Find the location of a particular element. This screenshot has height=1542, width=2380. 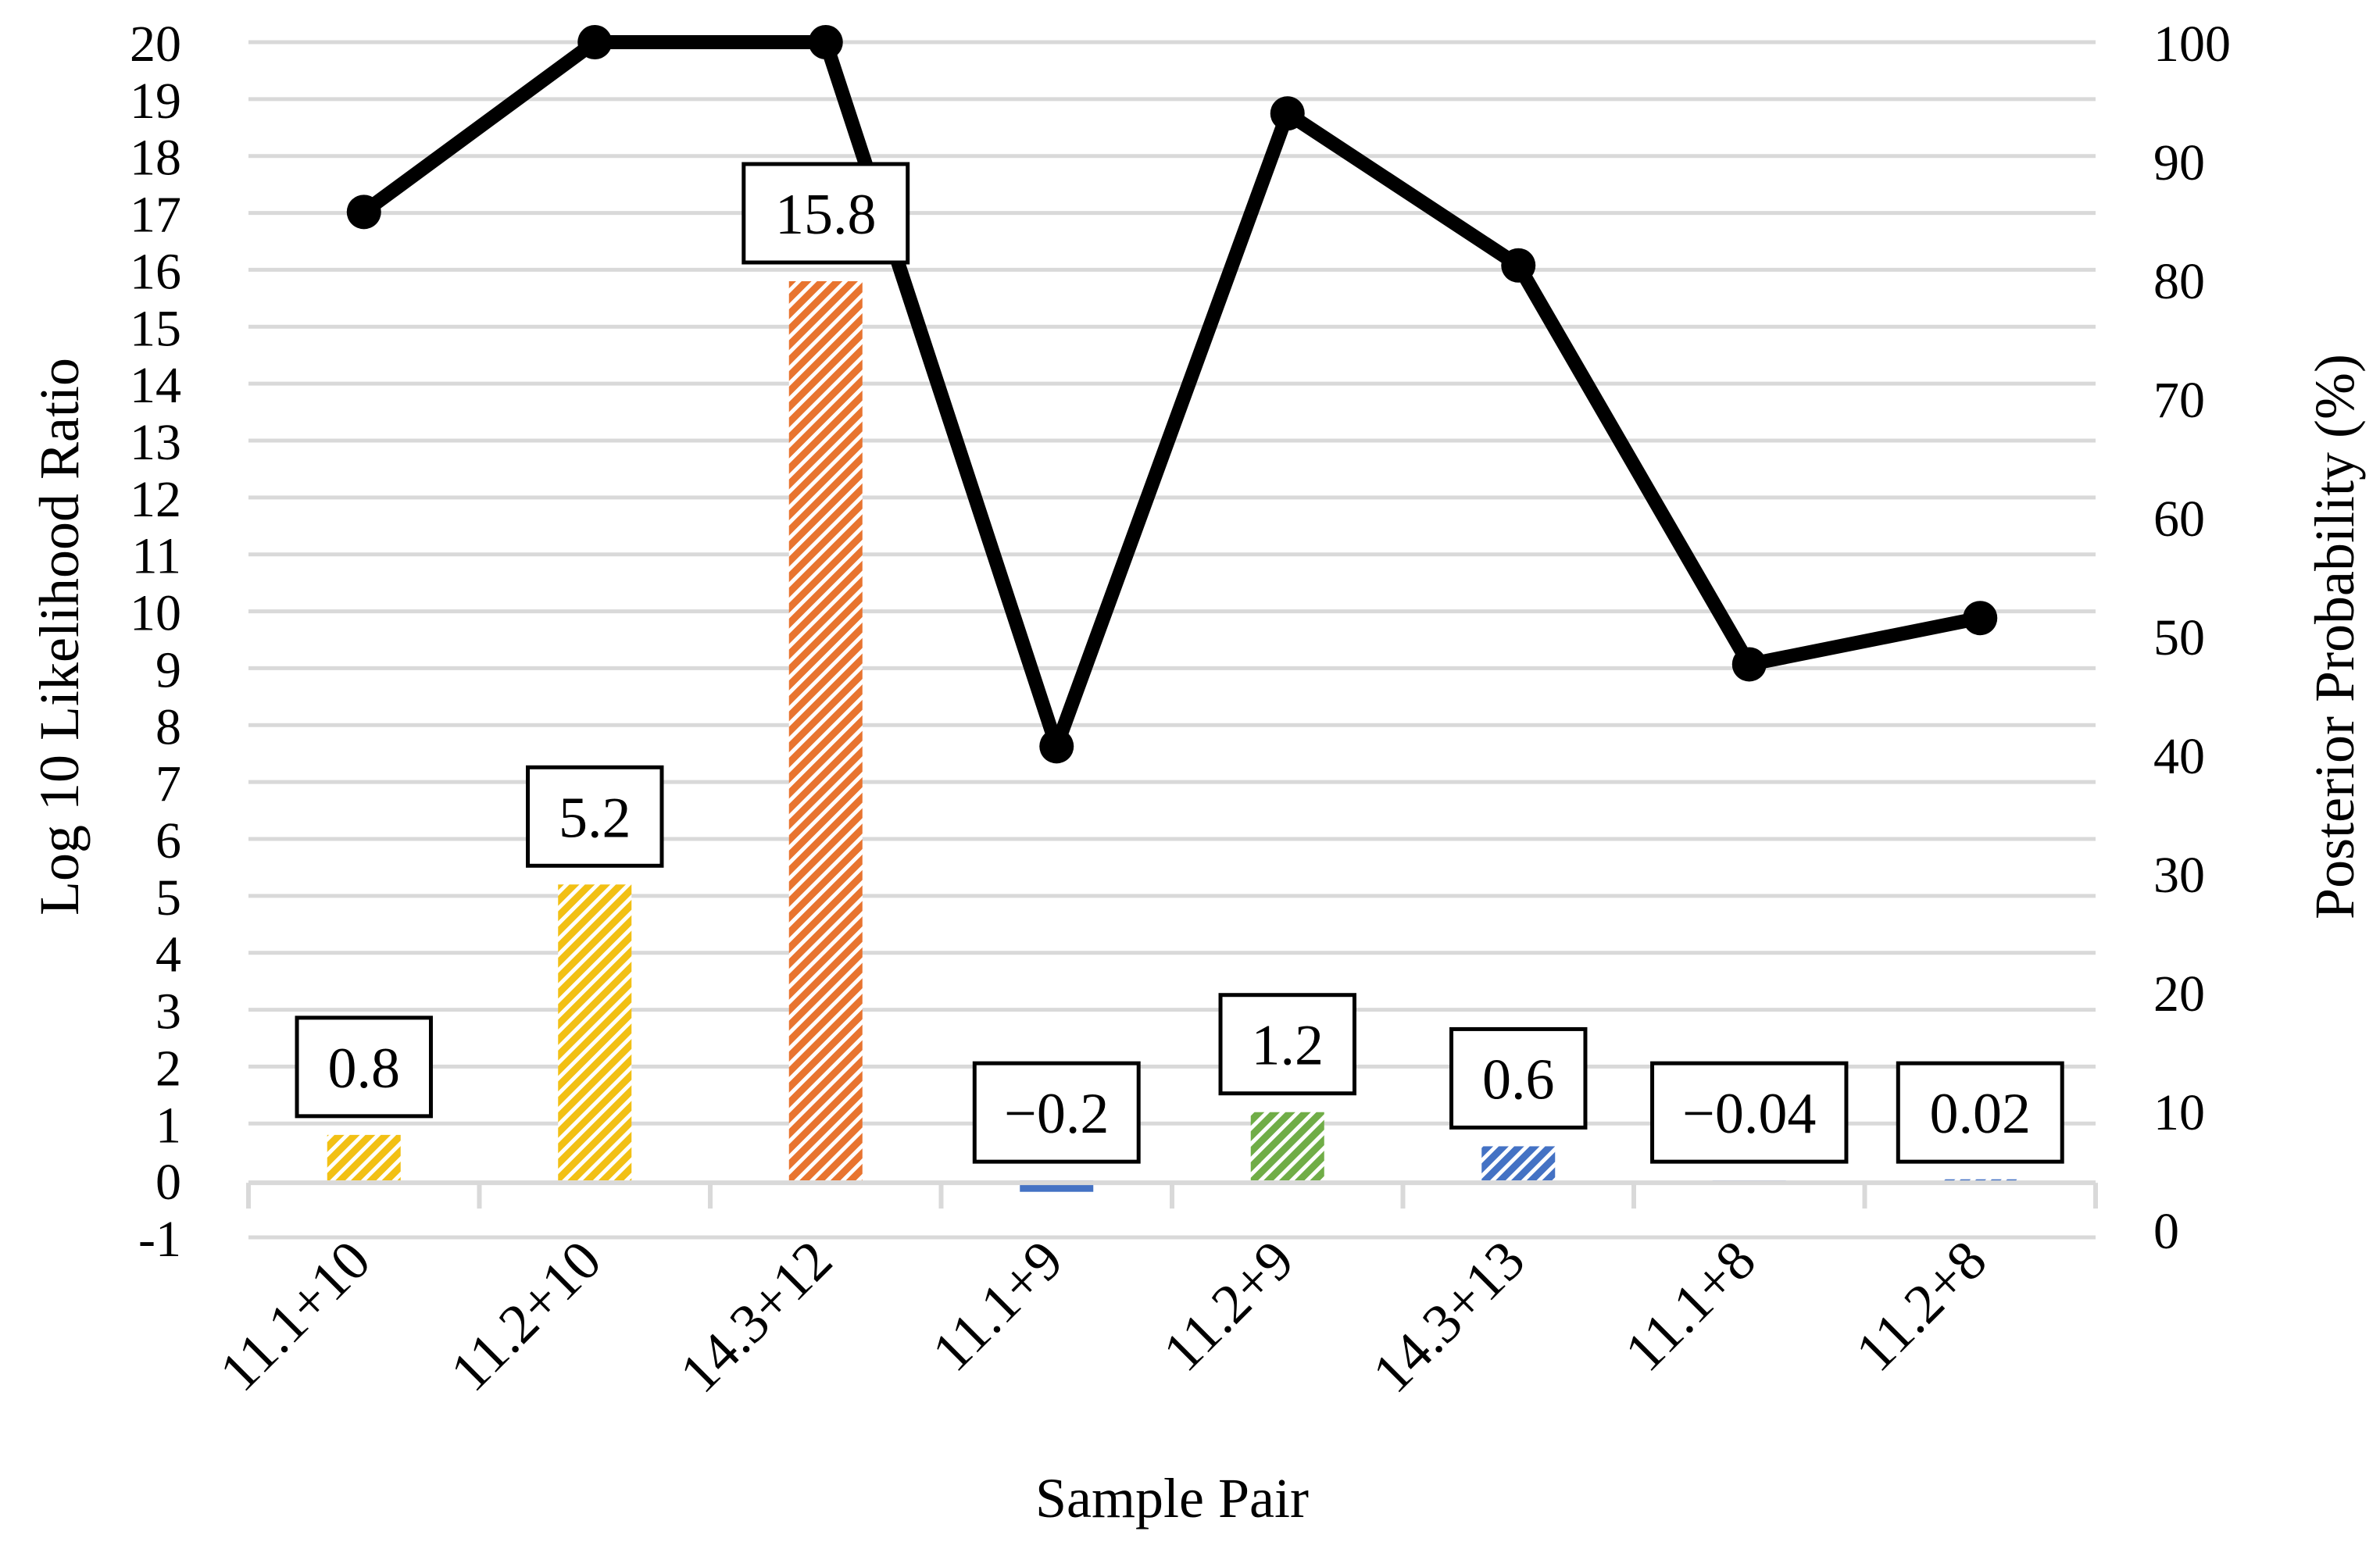

y-tick-label-right: 90 is located at coordinates (2179, 162).